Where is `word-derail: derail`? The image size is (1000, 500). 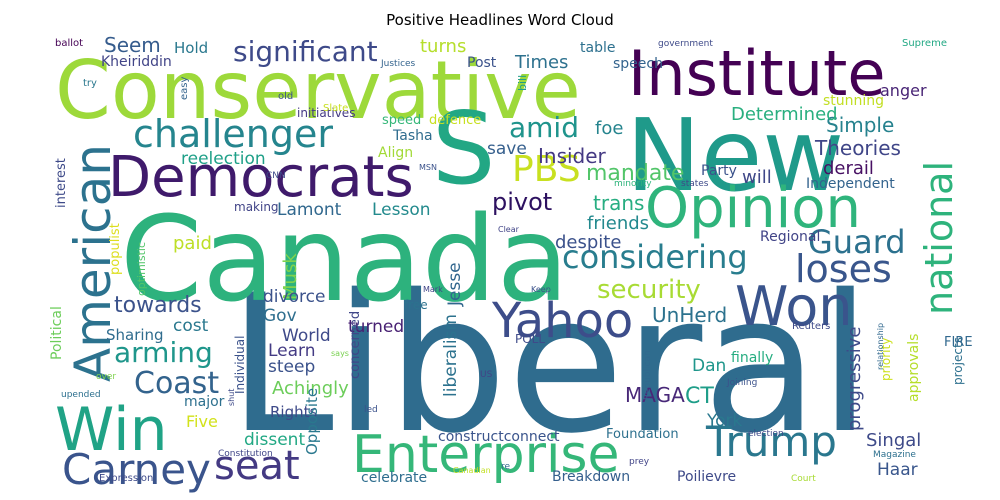 word-derail: derail is located at coordinates (848, 168).